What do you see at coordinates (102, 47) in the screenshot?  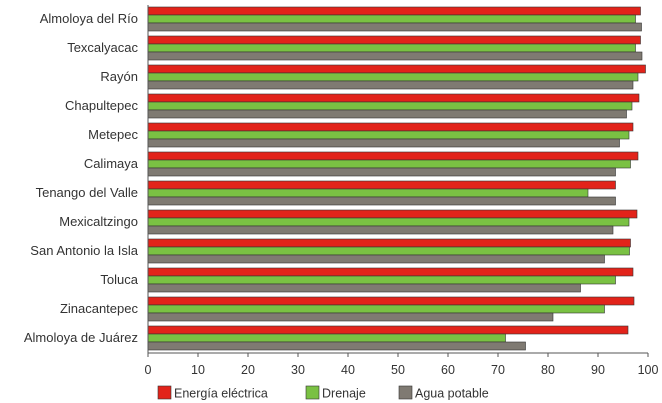 I see `category-label: Texcalyacac` at bounding box center [102, 47].